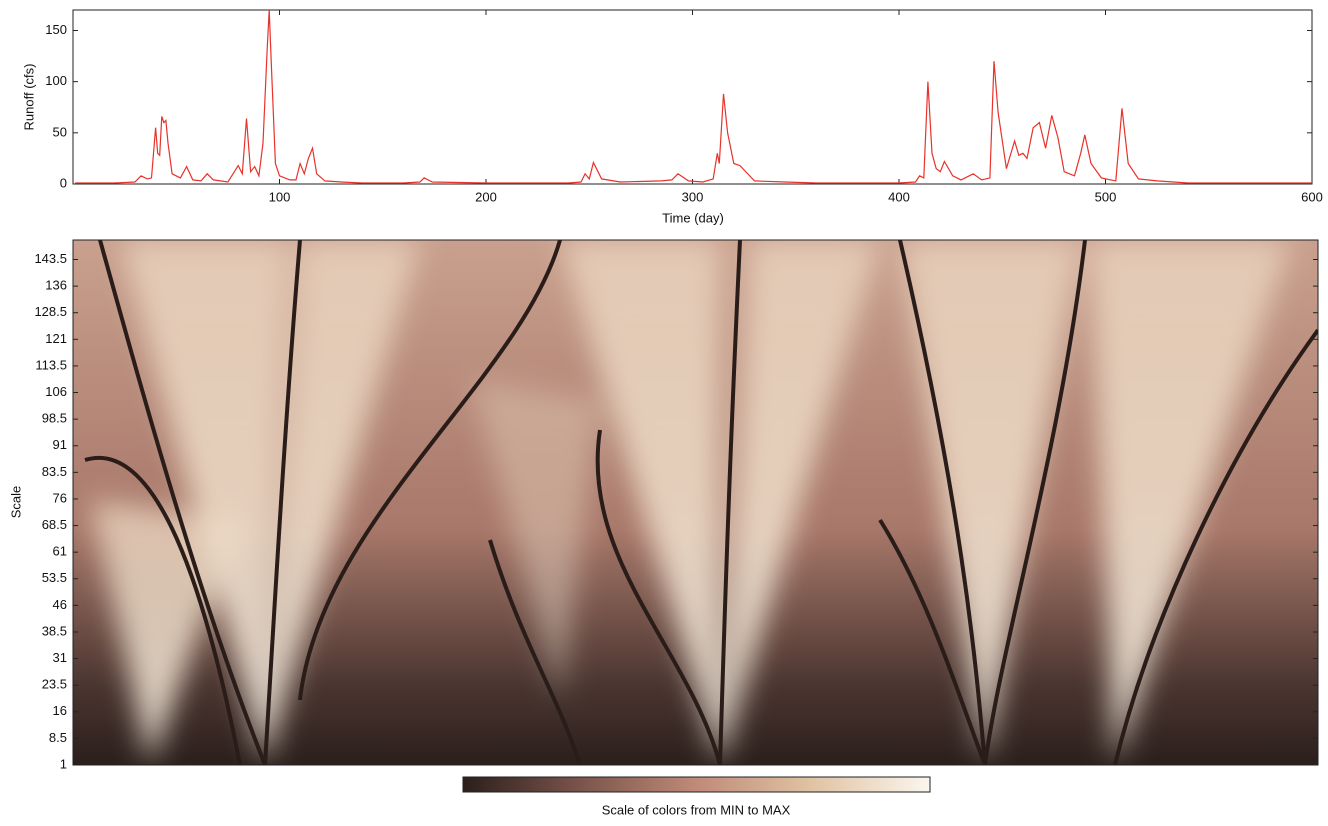 The height and width of the screenshot is (826, 1328). What do you see at coordinates (696, 784) in the screenshot?
I see `colorbar` at bounding box center [696, 784].